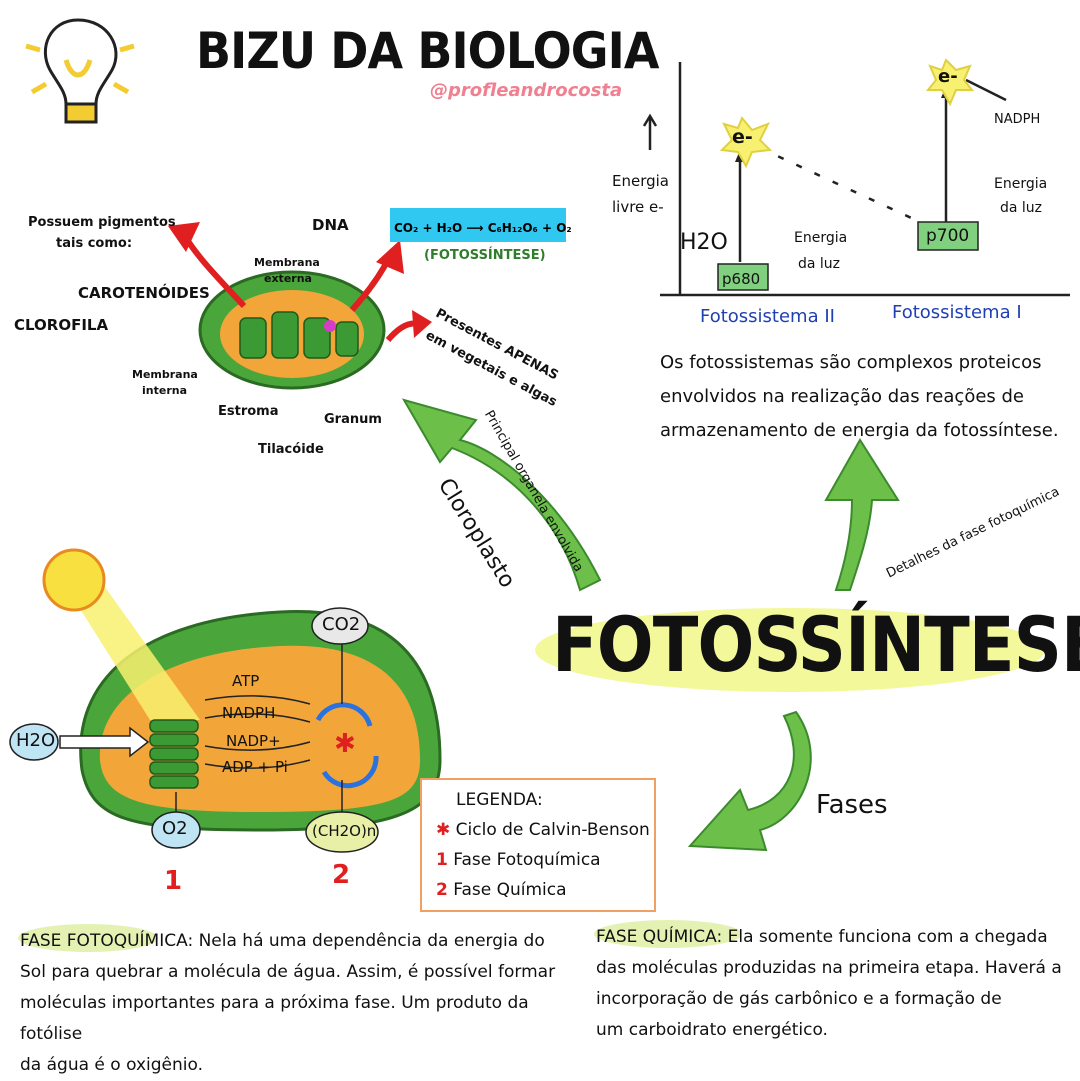 The height and width of the screenshot is (1081, 1080). Describe the element at coordinates (819, 264) in the screenshot. I see `energia-luz-1b: da luz` at that location.